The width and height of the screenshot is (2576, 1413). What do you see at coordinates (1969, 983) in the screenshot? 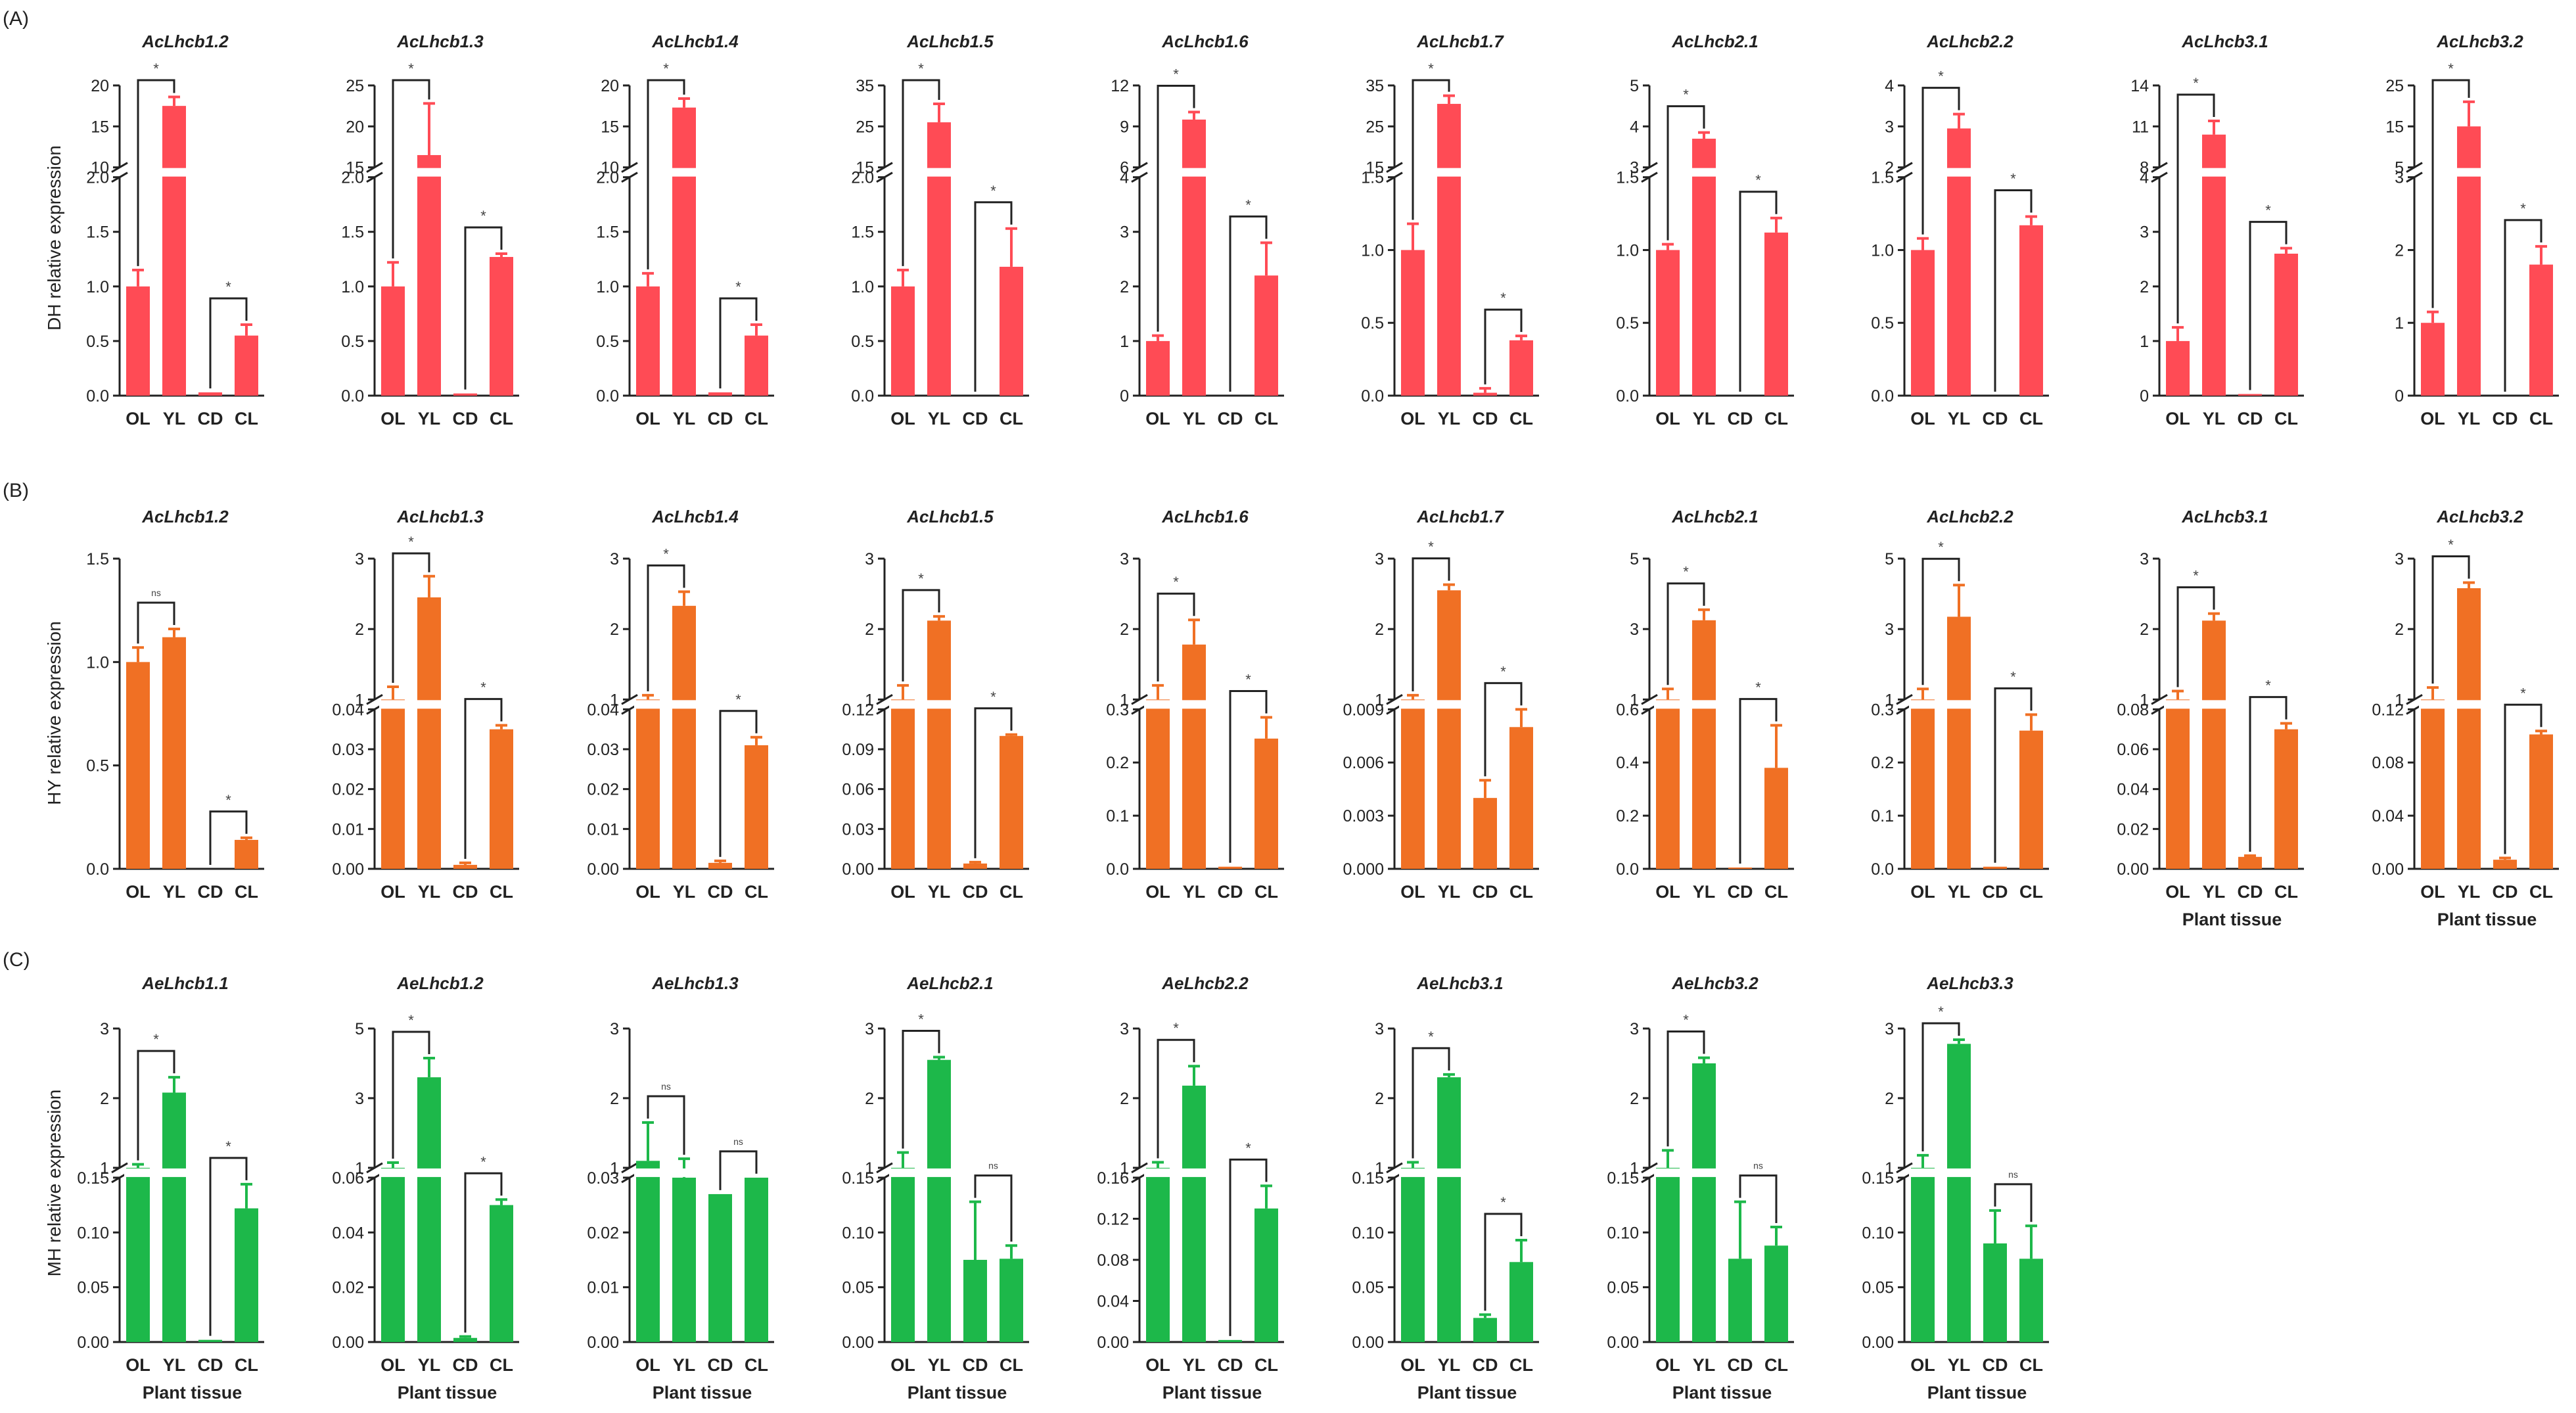
I see `chart-title: AeLhcb3.3` at bounding box center [1969, 983].